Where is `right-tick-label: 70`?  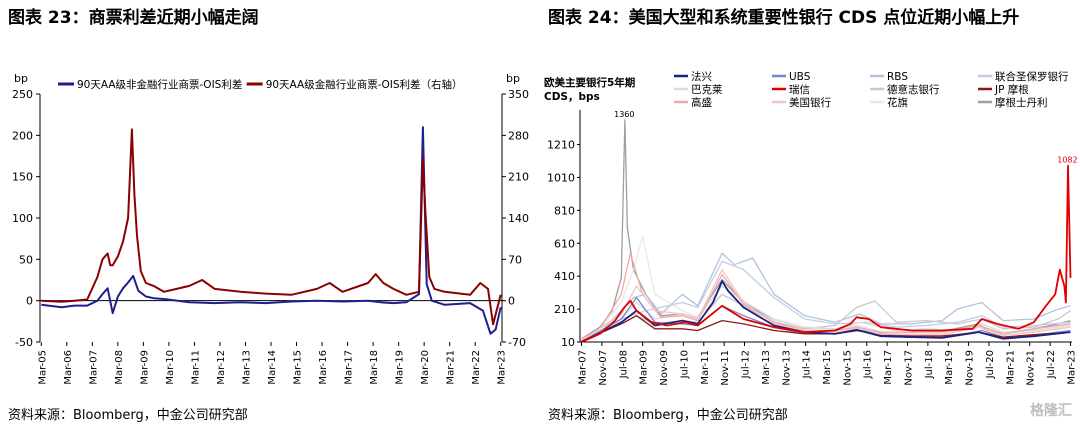
right-tick-label: 70 is located at coordinates (515, 259).